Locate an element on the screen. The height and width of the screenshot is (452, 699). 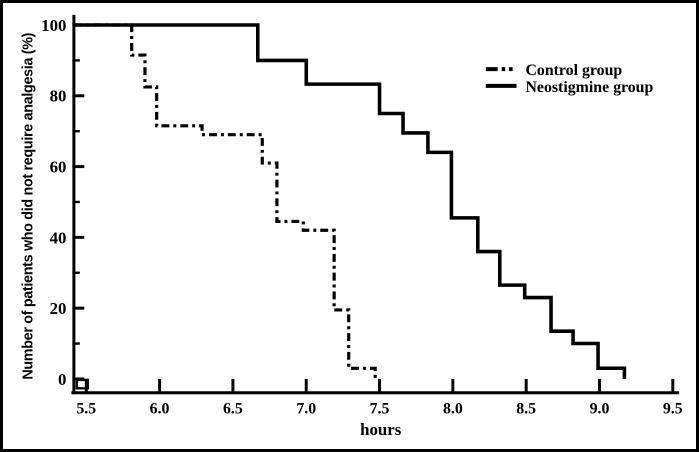
y-tick-label: 0 is located at coordinates (62, 379).